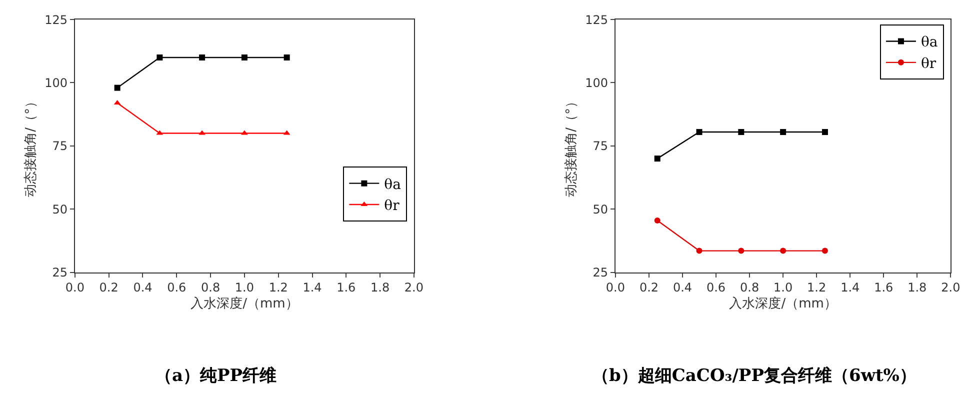 The width and height of the screenshot is (975, 407). What do you see at coordinates (216, 376) in the screenshot?
I see `text: （a）纯PP纤维` at bounding box center [216, 376].